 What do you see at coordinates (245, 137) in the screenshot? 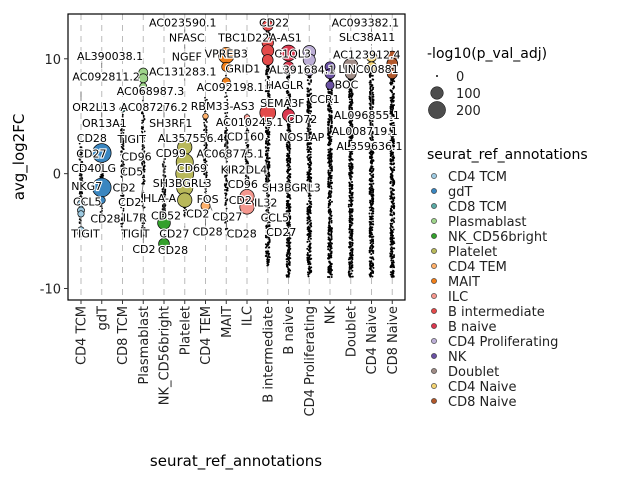
I see `gene-label: CD160` at bounding box center [245, 137].